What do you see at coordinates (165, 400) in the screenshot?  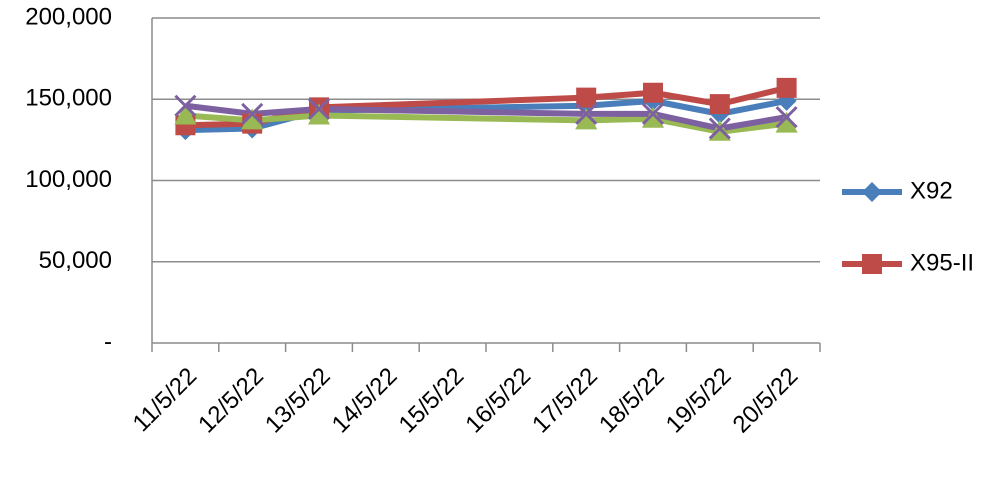 I see `x-tick-label: 11/5/22` at bounding box center [165, 400].